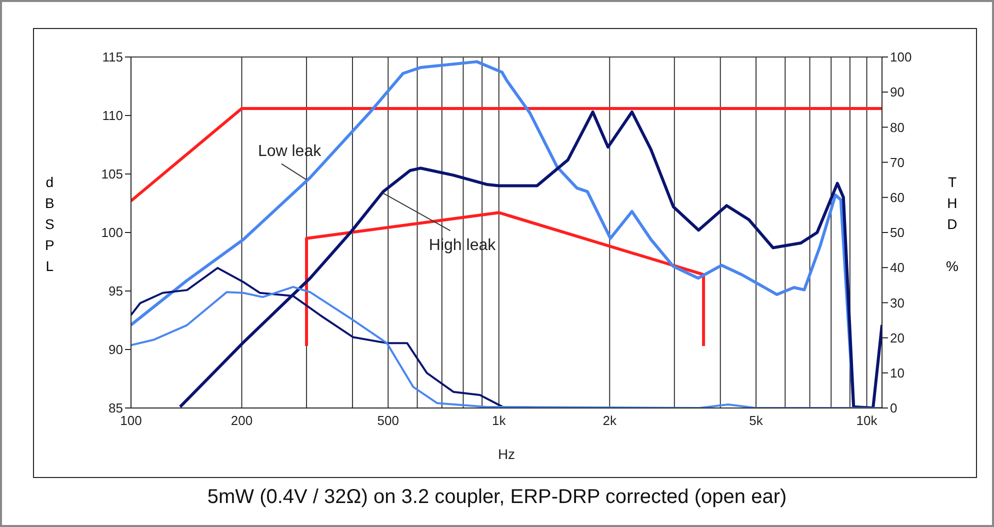 The height and width of the screenshot is (527, 994). Describe the element at coordinates (499, 420) in the screenshot. I see `x-tick-label: 1k` at that location.